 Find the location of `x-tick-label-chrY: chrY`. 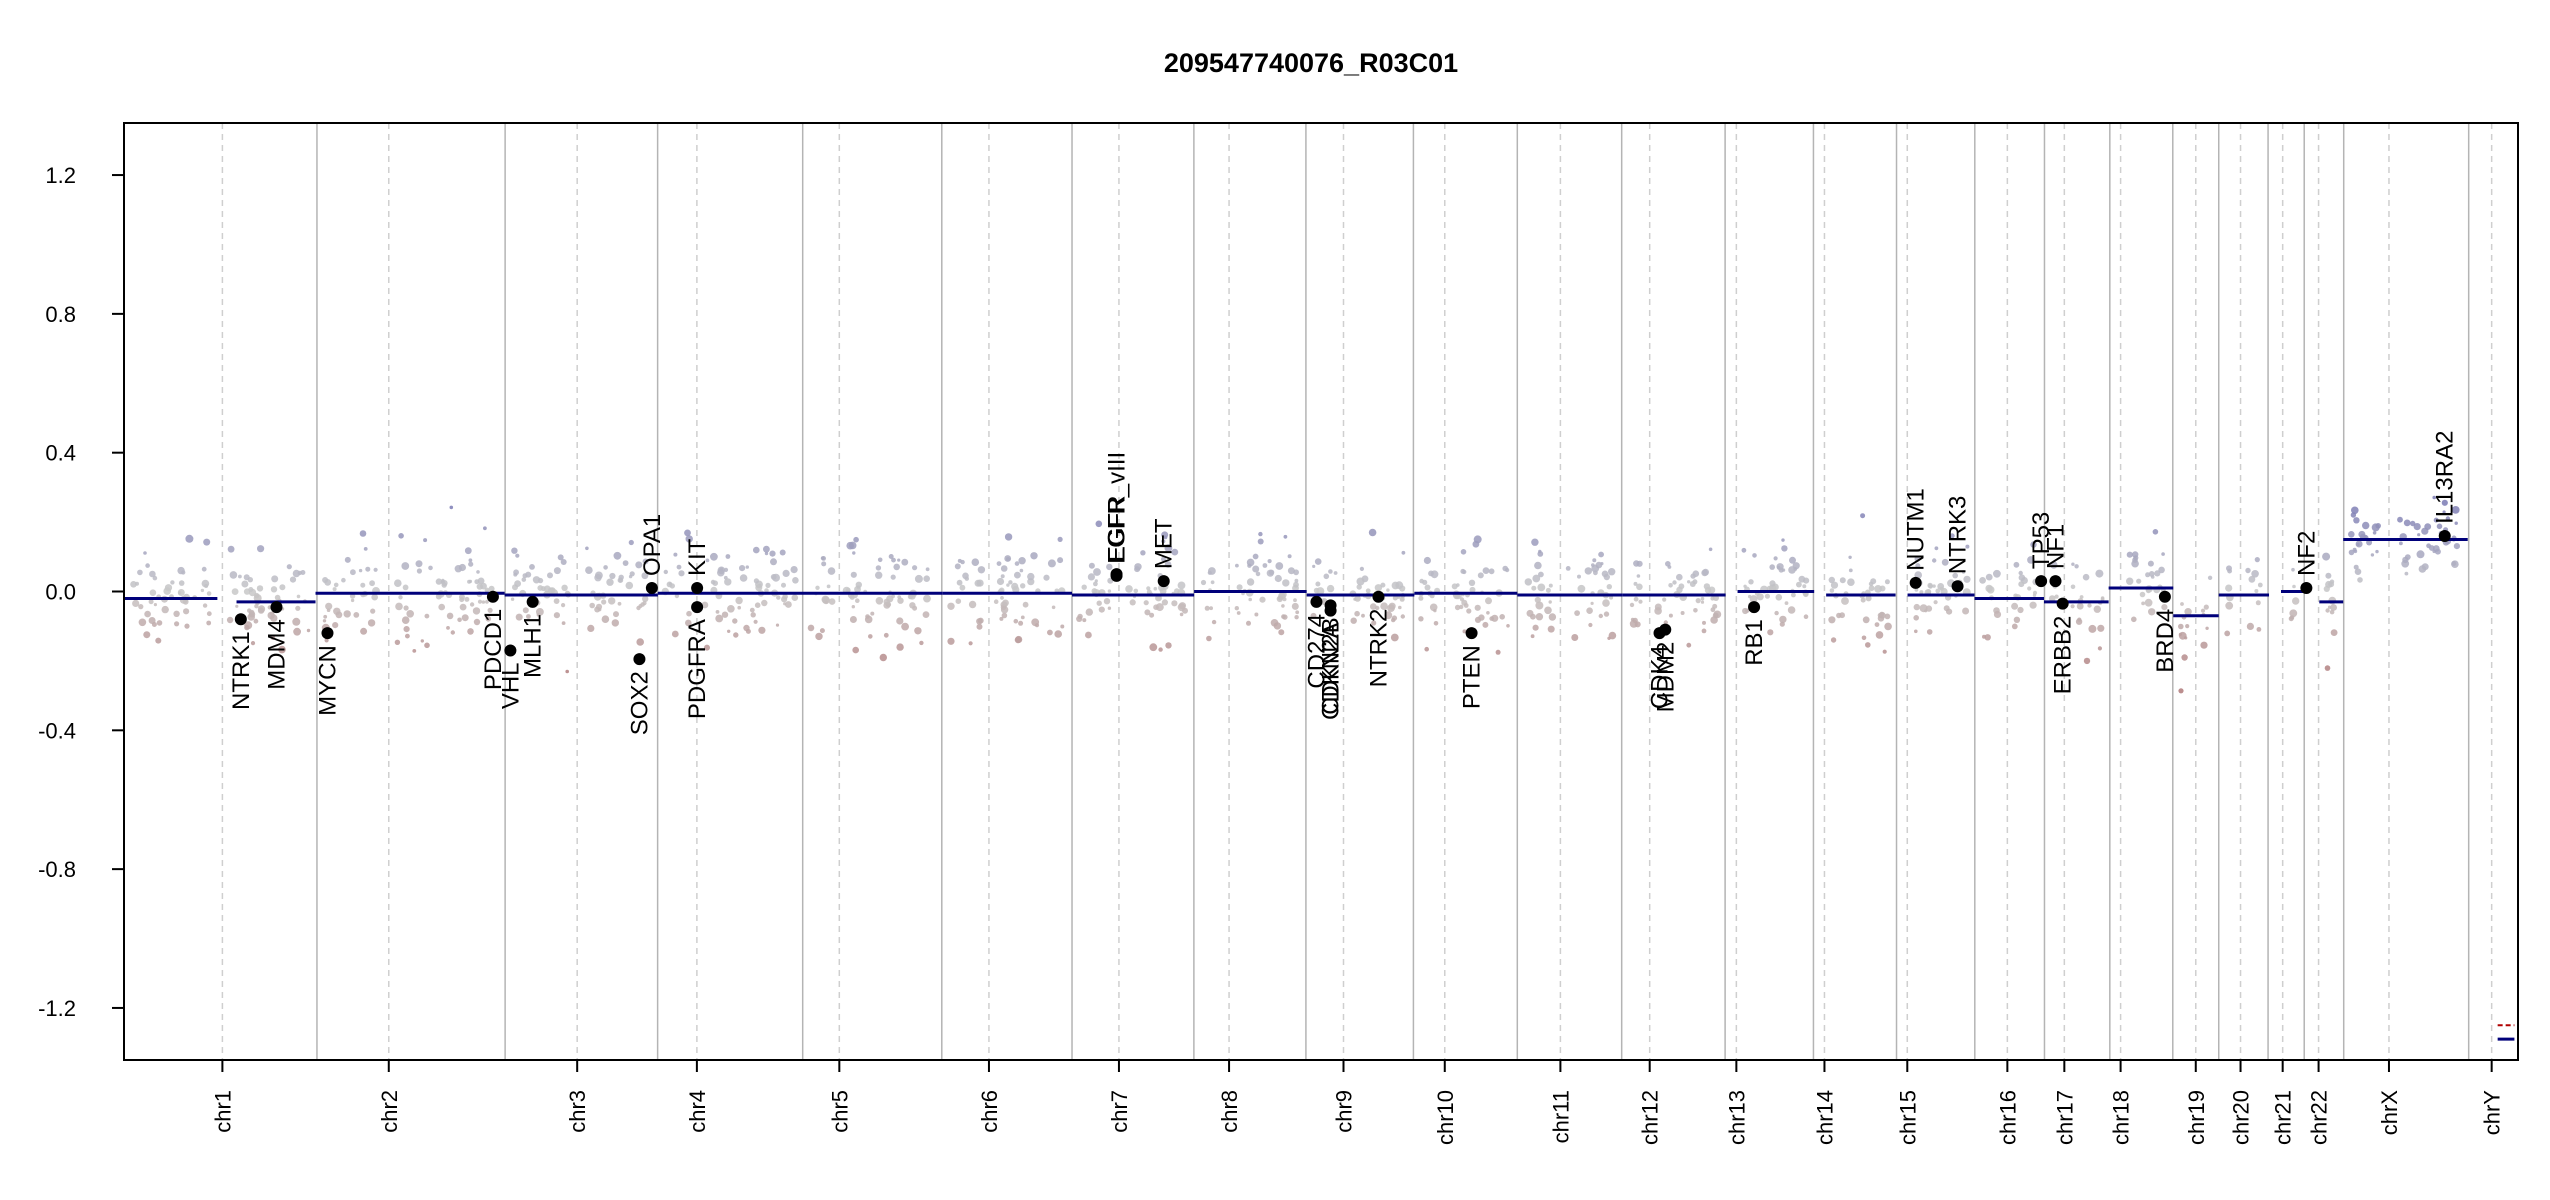

x-tick-label-chrY: chrY is located at coordinates (2492, 1113).